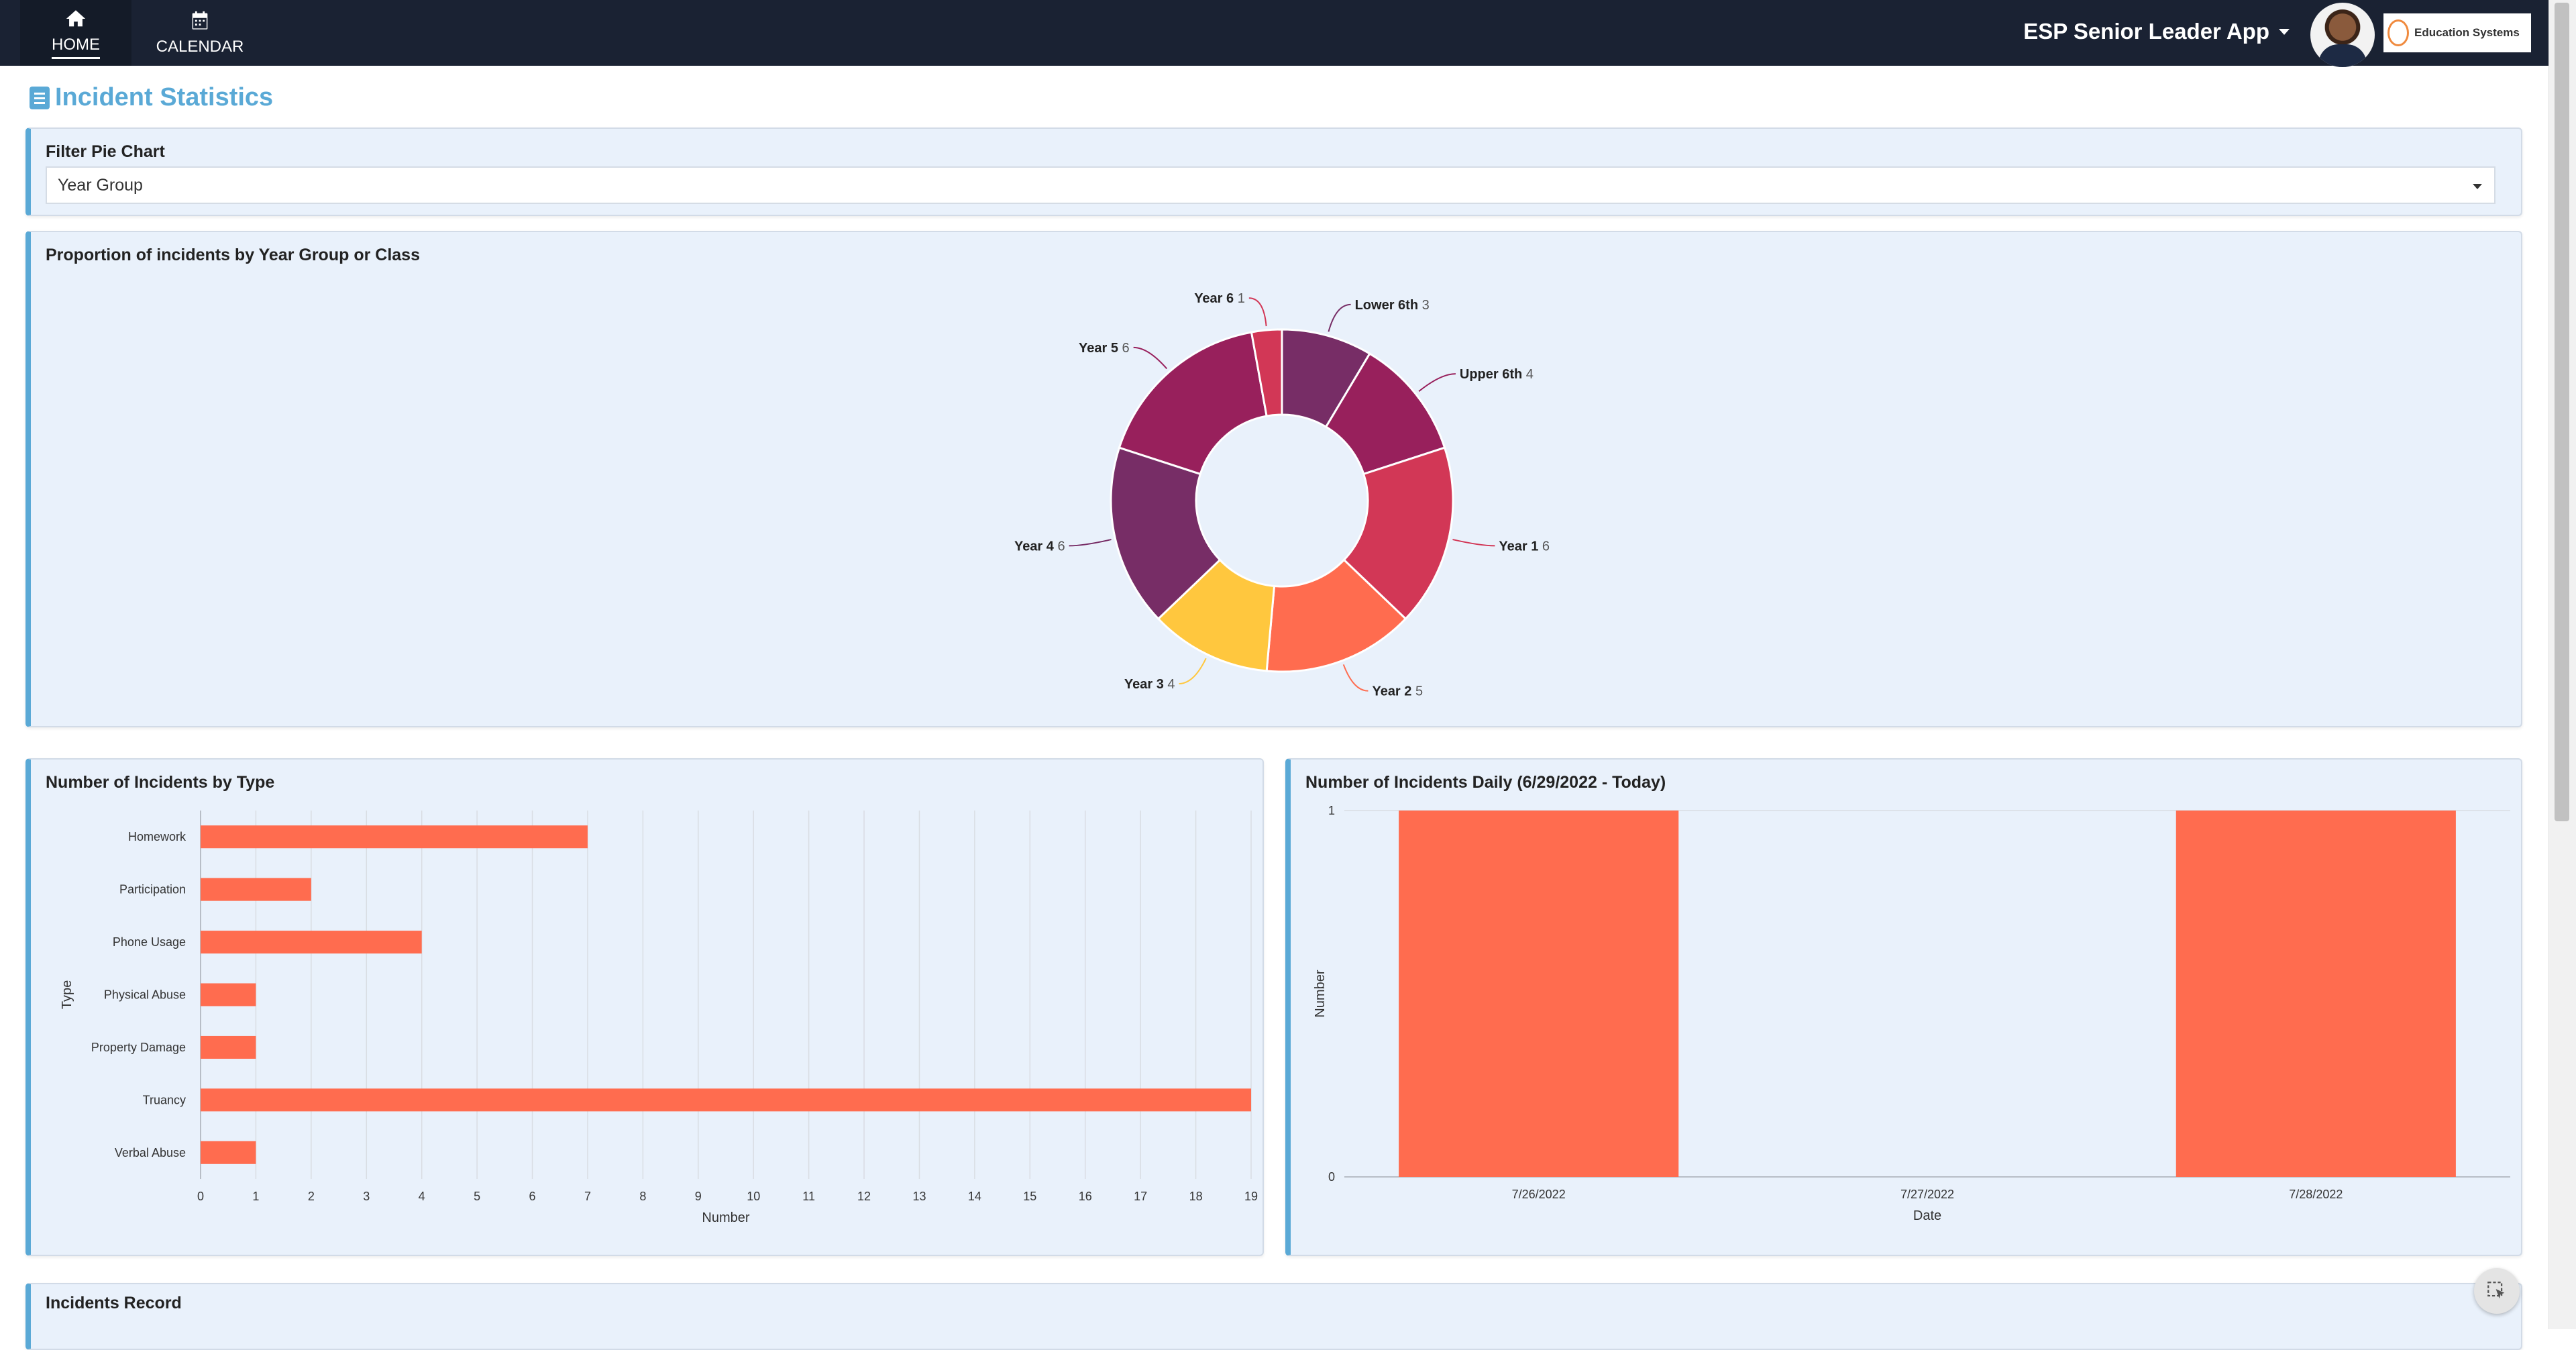 The height and width of the screenshot is (1350, 2576). Describe the element at coordinates (1140, 1196) in the screenshot. I see `x-tick-17: 17` at that location.